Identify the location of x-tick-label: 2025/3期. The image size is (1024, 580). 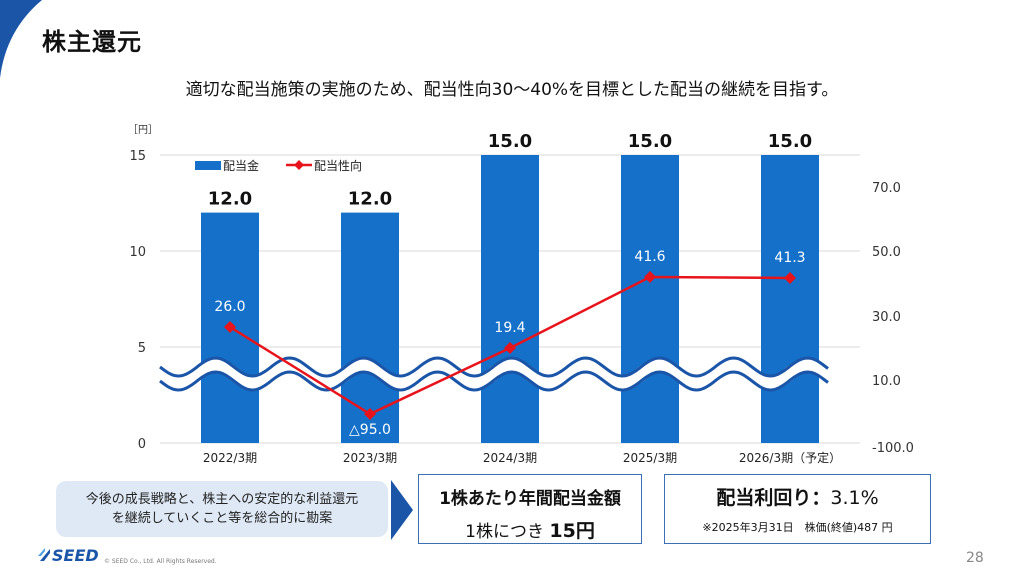
(650, 458).